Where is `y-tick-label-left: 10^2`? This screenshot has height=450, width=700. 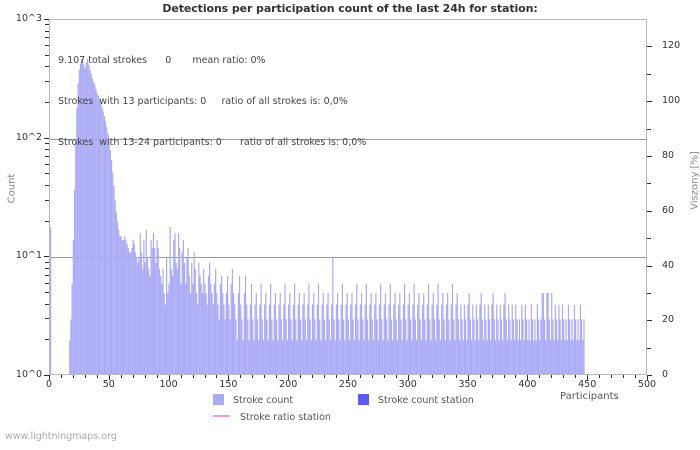
y-tick-label-left: 10^2 is located at coordinates (28, 137).